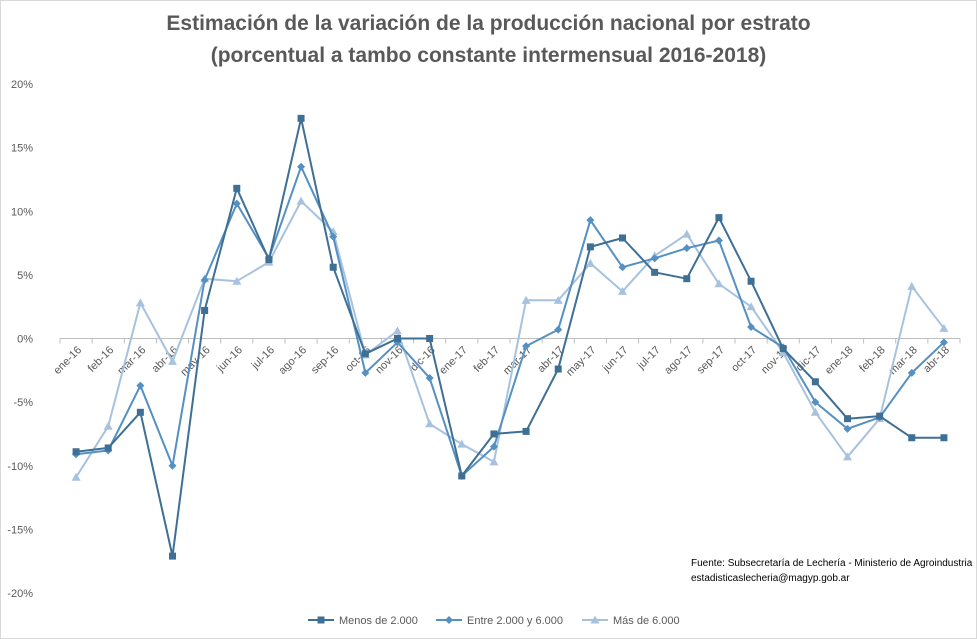 This screenshot has width=977, height=639. What do you see at coordinates (872, 359) in the screenshot?
I see `x-tick-label: feb-18` at bounding box center [872, 359].